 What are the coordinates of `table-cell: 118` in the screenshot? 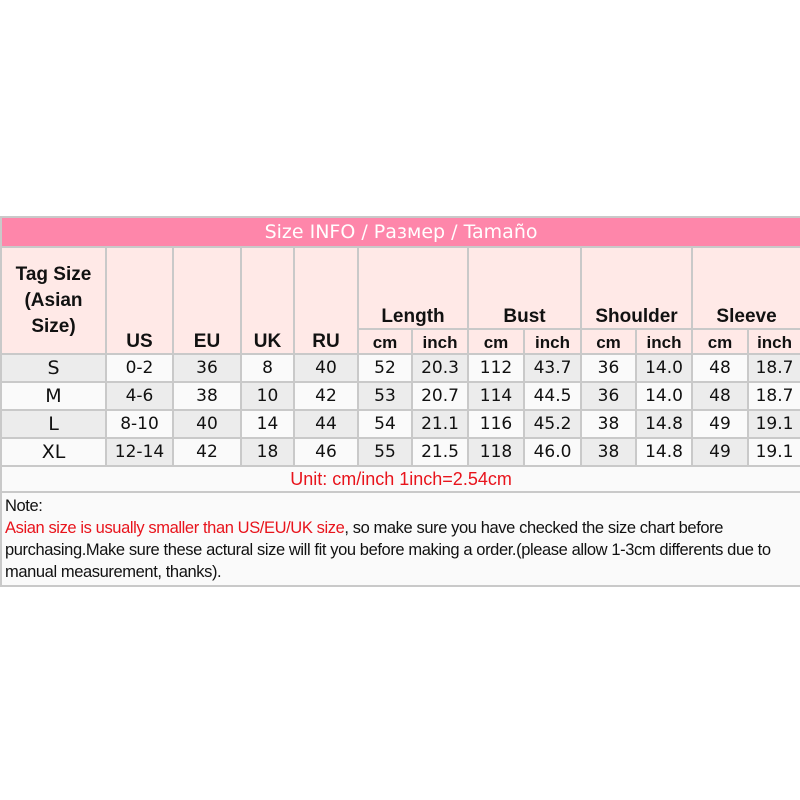 It's located at (496, 452).